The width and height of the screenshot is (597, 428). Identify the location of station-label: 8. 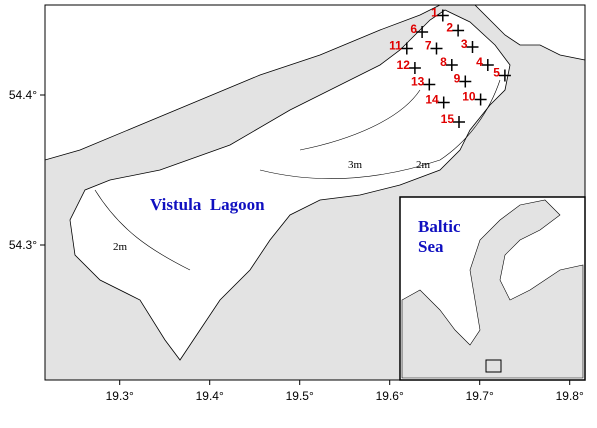
(443, 62).